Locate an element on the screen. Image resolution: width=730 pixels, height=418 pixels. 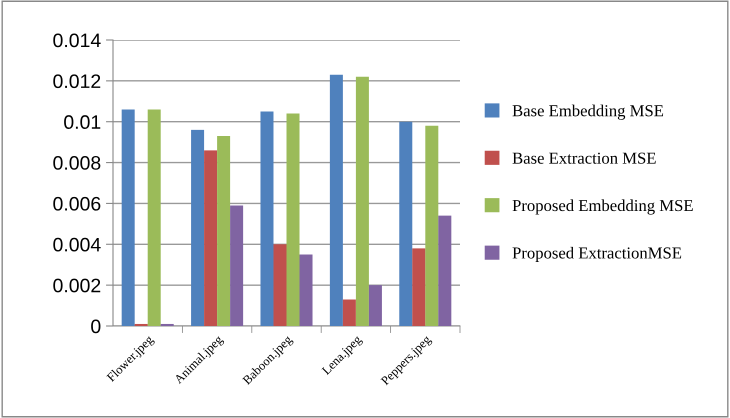
legend-label: Proposed ExtractionMSE is located at coordinates (597, 254).